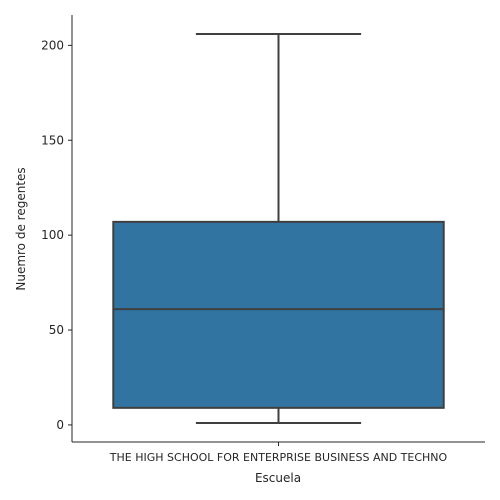 The width and height of the screenshot is (500, 500). What do you see at coordinates (52, 235) in the screenshot?
I see `y-tick-label: 100` at bounding box center [52, 235].